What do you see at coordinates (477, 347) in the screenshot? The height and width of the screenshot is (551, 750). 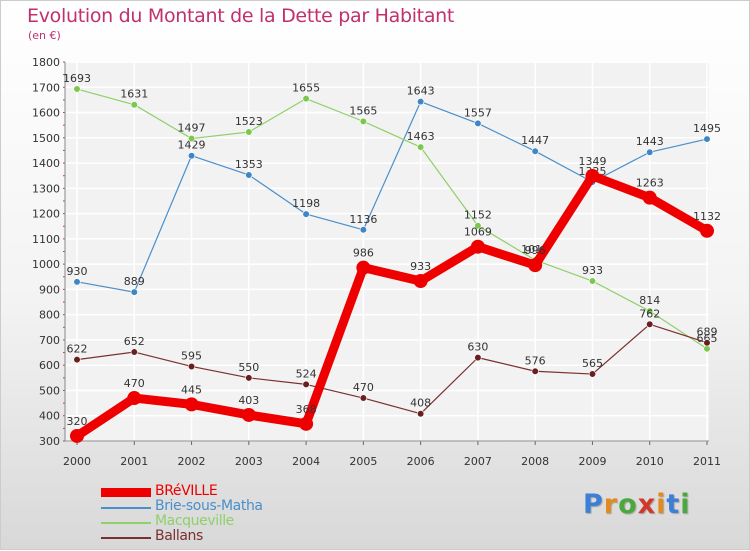 I see `data-label-ballans-2007: 630` at bounding box center [477, 347].